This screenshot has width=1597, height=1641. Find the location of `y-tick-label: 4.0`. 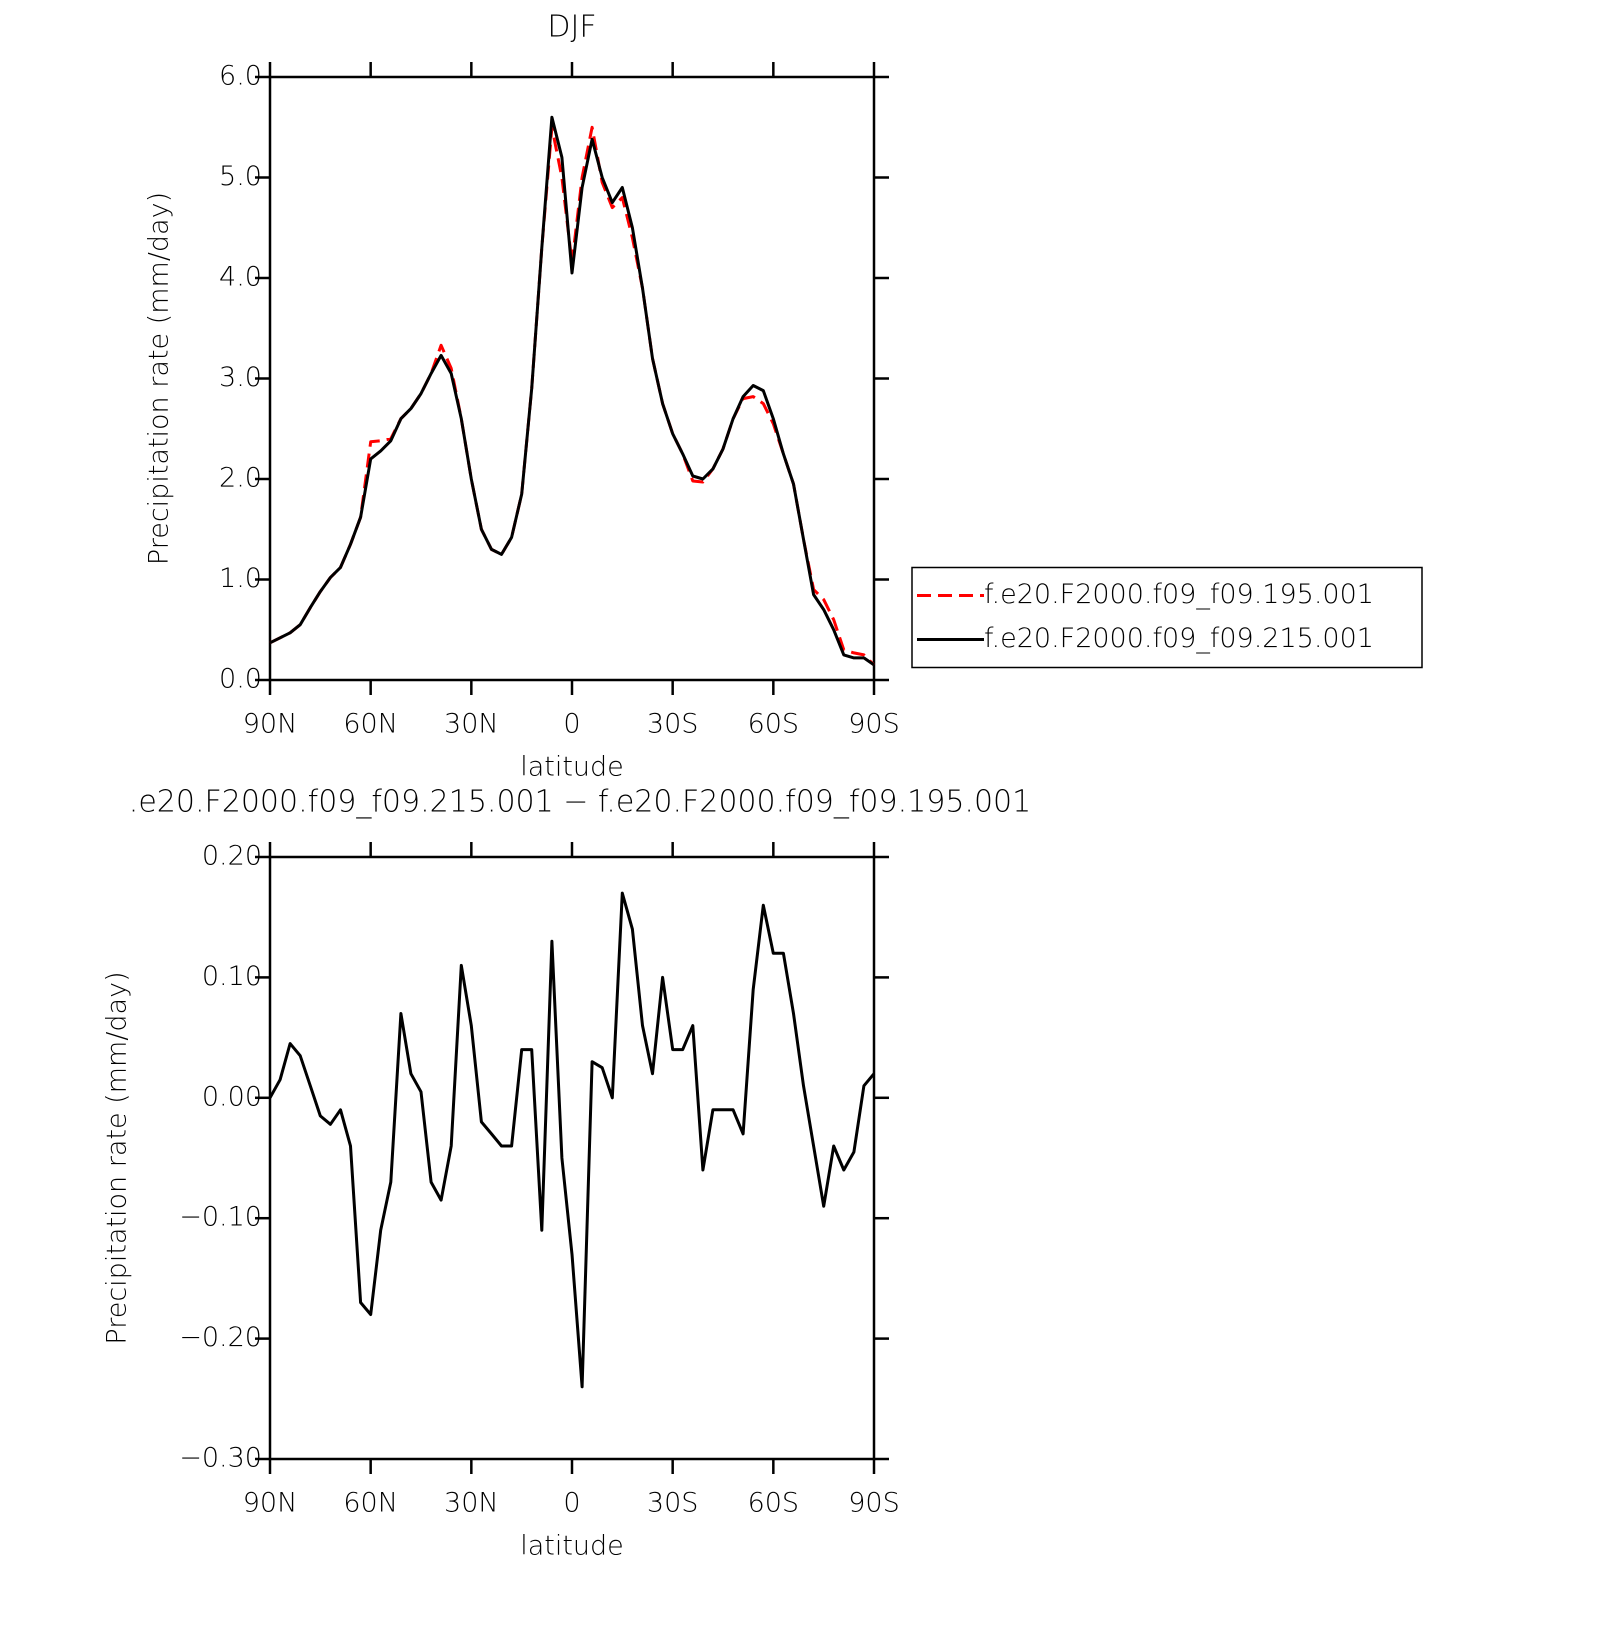

y-tick-label: 4.0 is located at coordinates (240, 277).